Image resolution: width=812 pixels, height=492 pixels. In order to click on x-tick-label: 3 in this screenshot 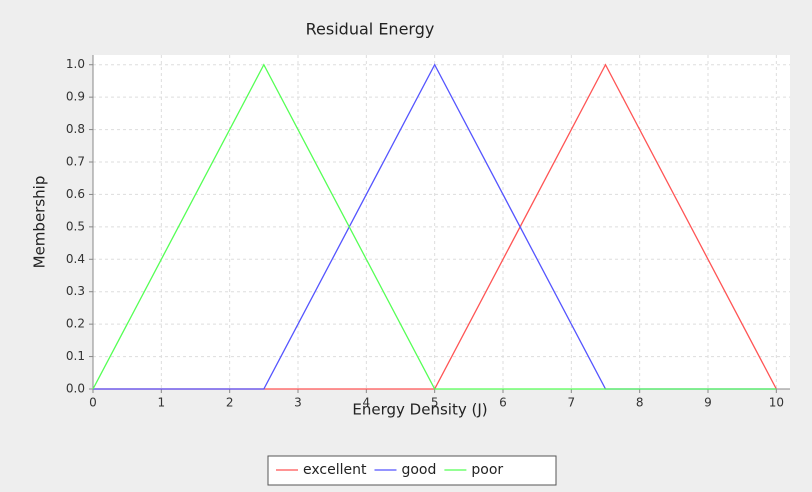, I will do `click(298, 403)`.